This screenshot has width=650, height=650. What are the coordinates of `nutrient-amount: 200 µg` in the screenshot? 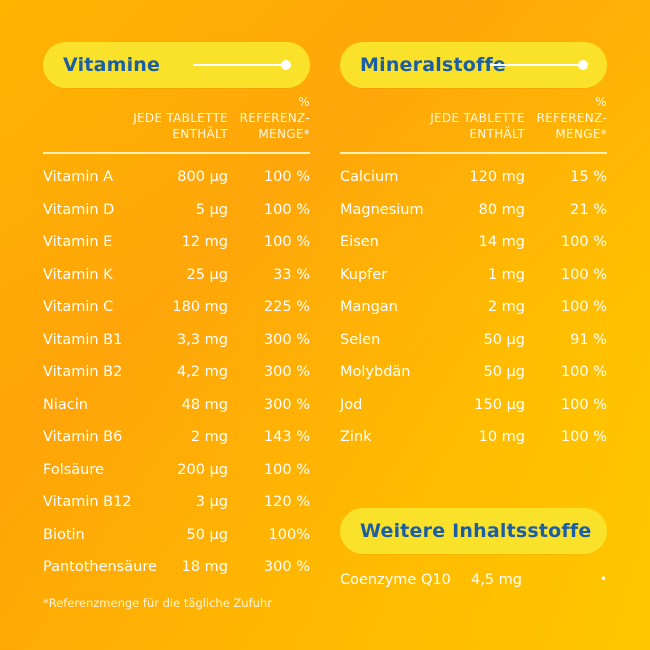 It's located at (202, 469).